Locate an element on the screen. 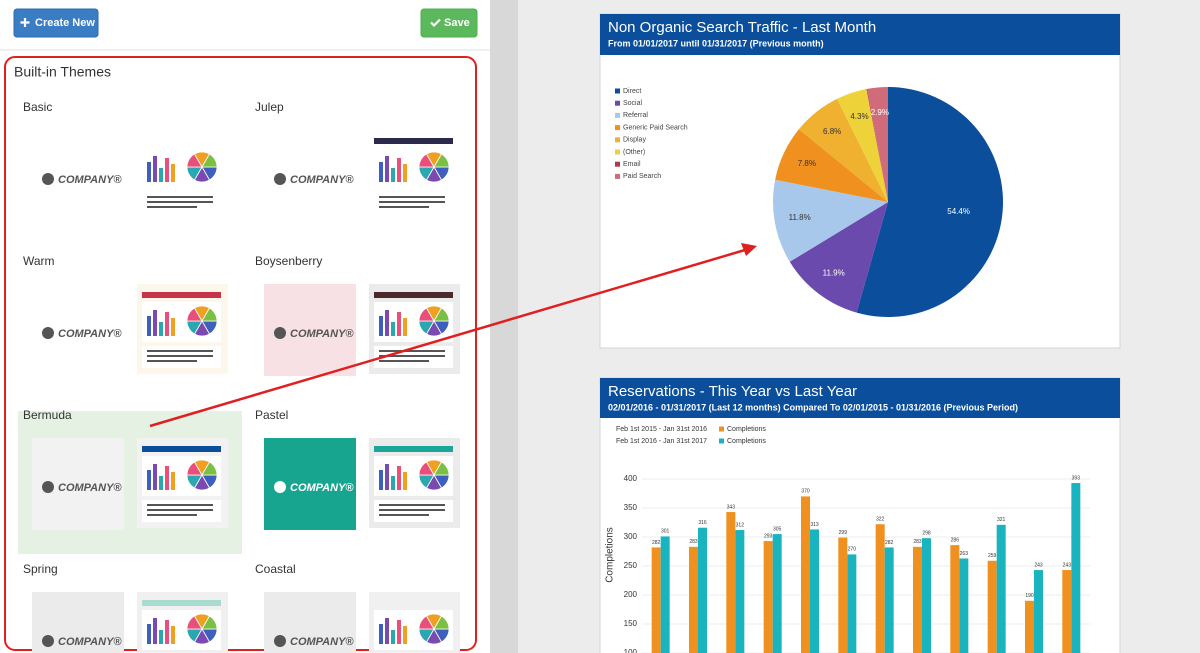  legend-label: Completions is located at coordinates (746, 441).